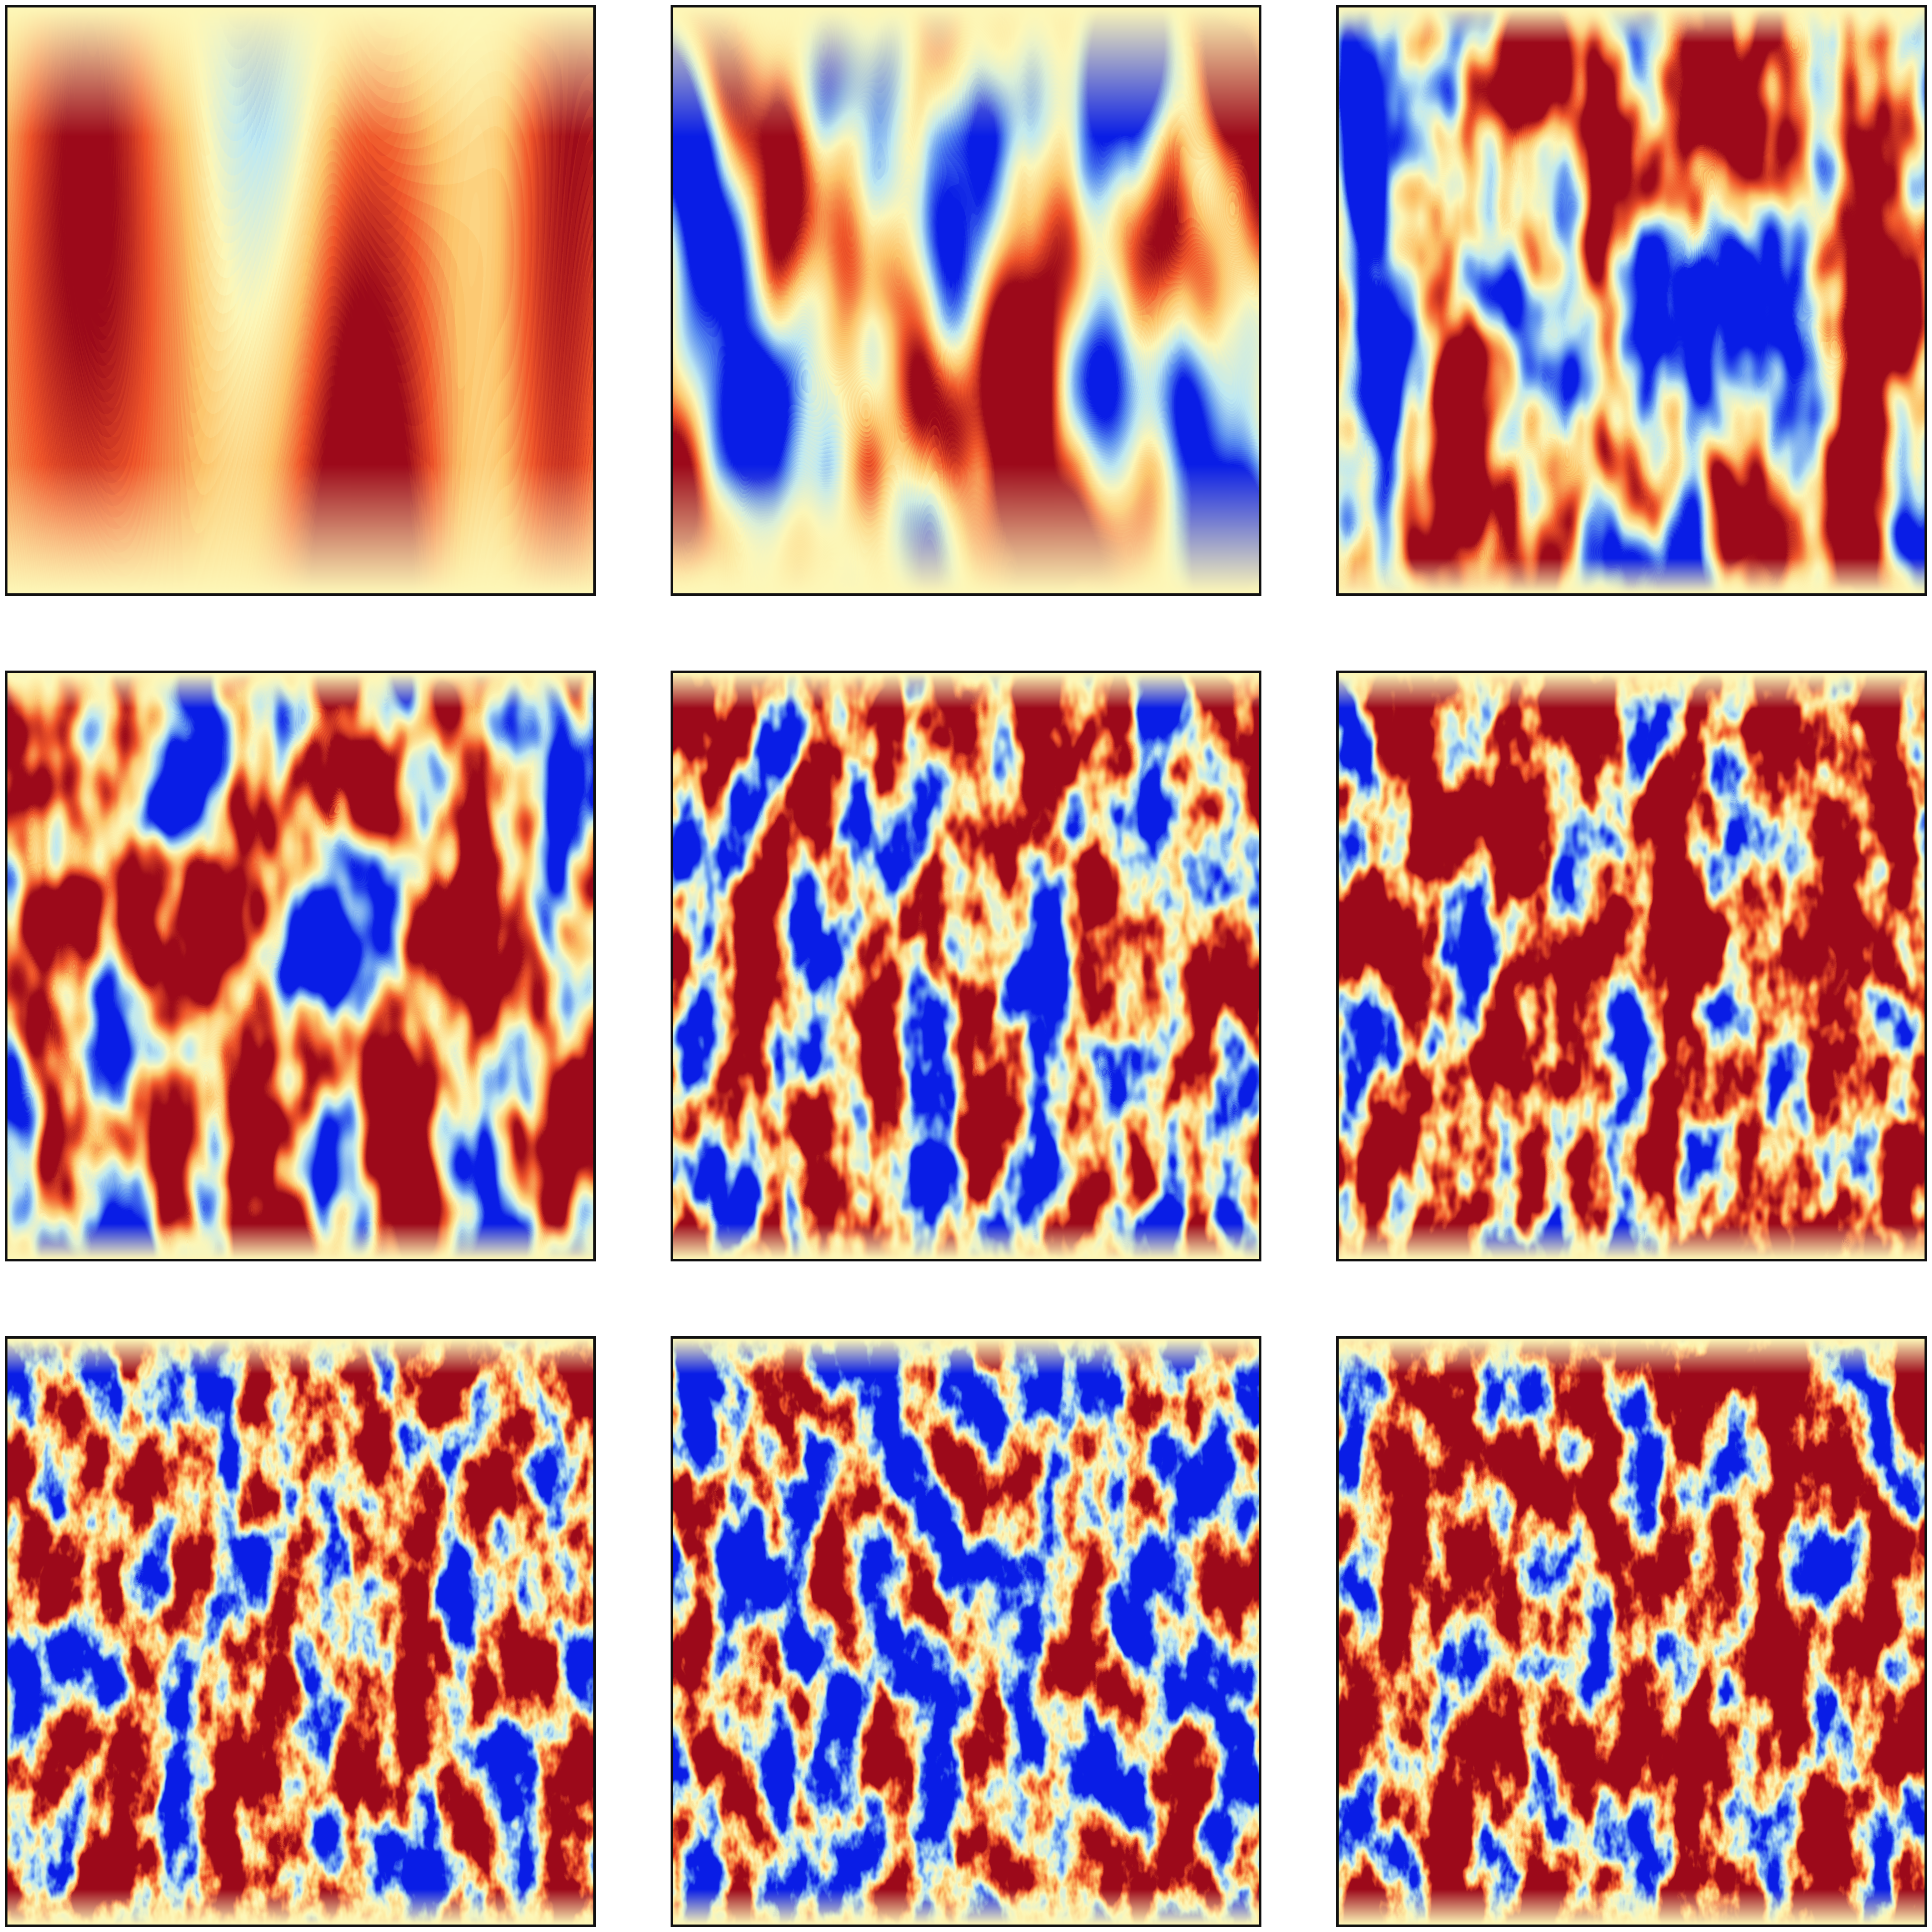 This screenshot has height=1932, width=1932. I want to click on panel-r1c1, so click(300, 300).